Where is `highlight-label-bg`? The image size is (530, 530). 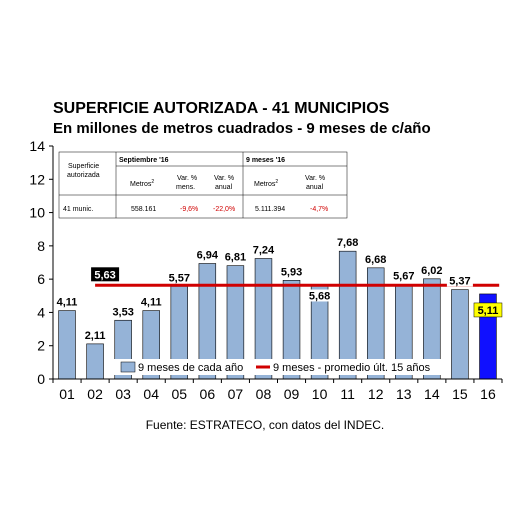
highlight-label-bg is located at coordinates (488, 310).